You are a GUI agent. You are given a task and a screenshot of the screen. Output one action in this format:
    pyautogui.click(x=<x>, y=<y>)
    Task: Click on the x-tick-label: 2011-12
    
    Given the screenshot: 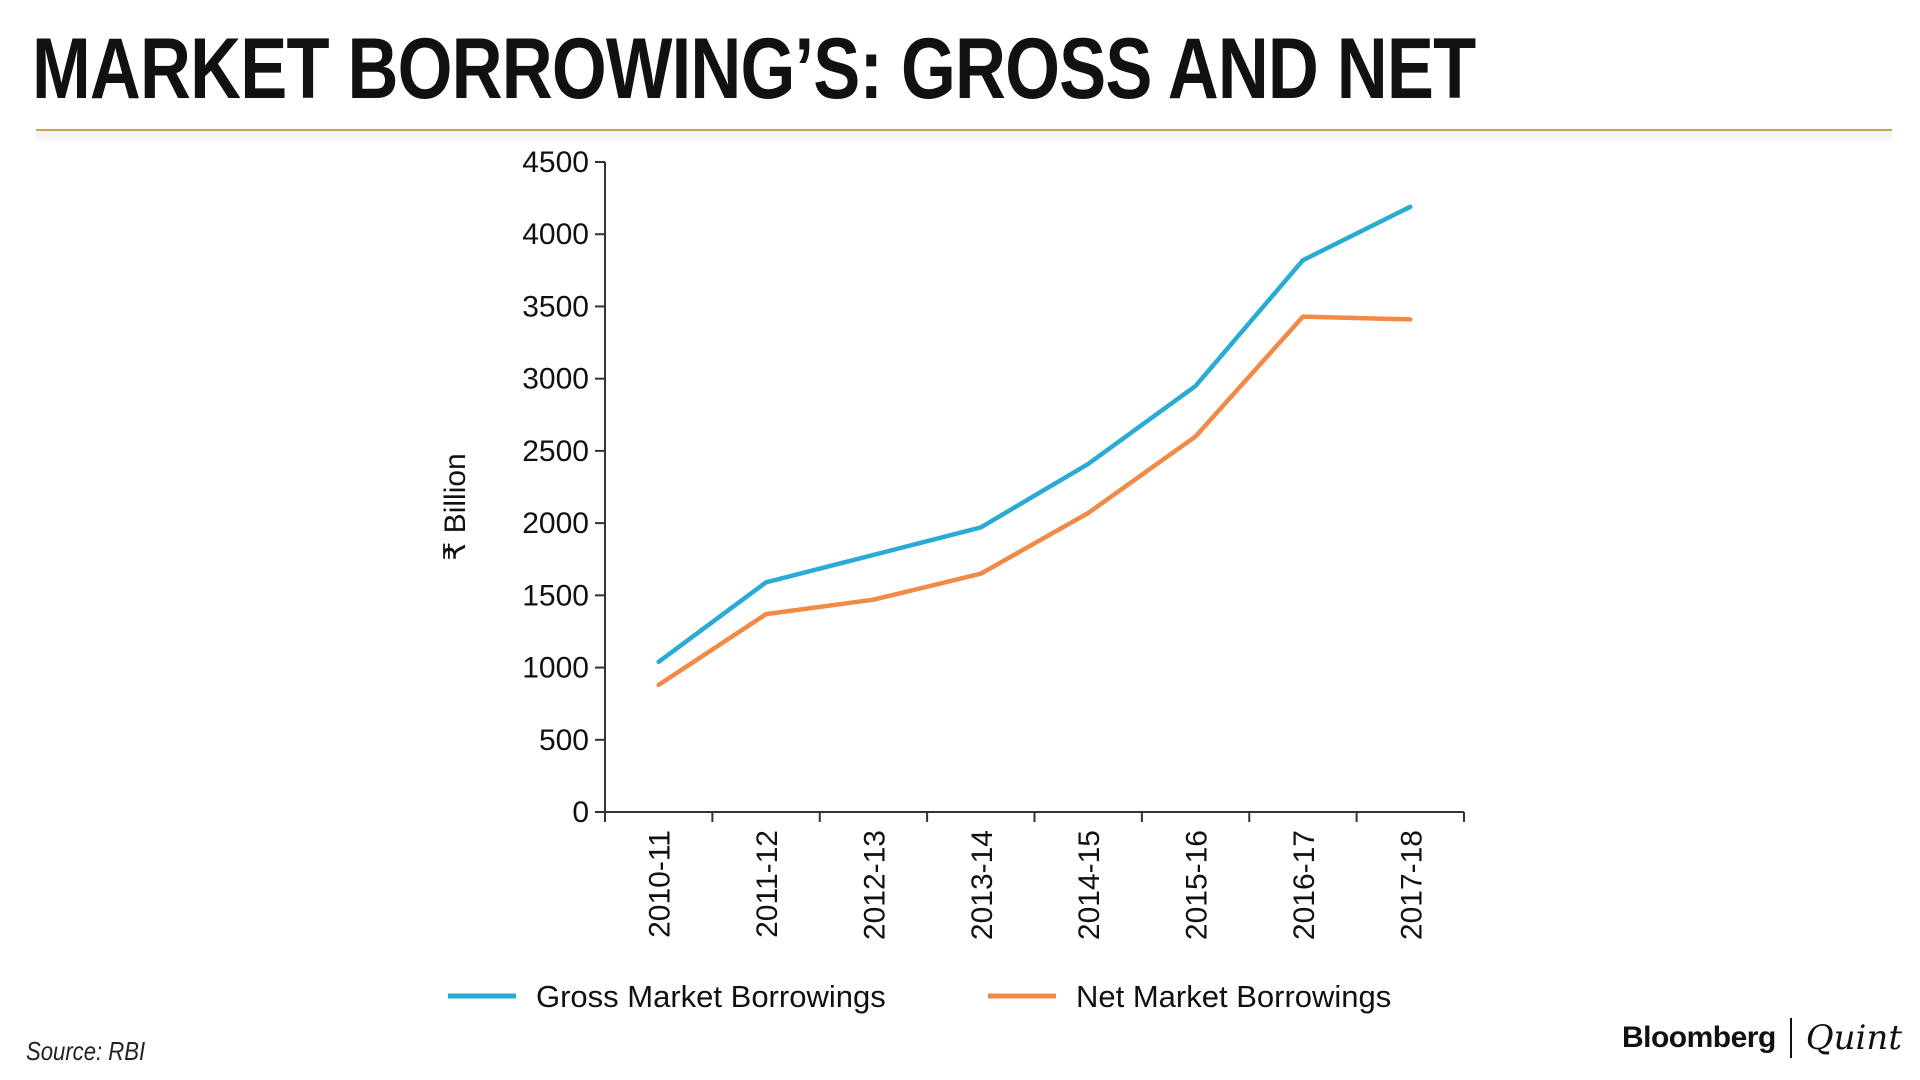 What is the action you would take?
    pyautogui.click(x=767, y=884)
    